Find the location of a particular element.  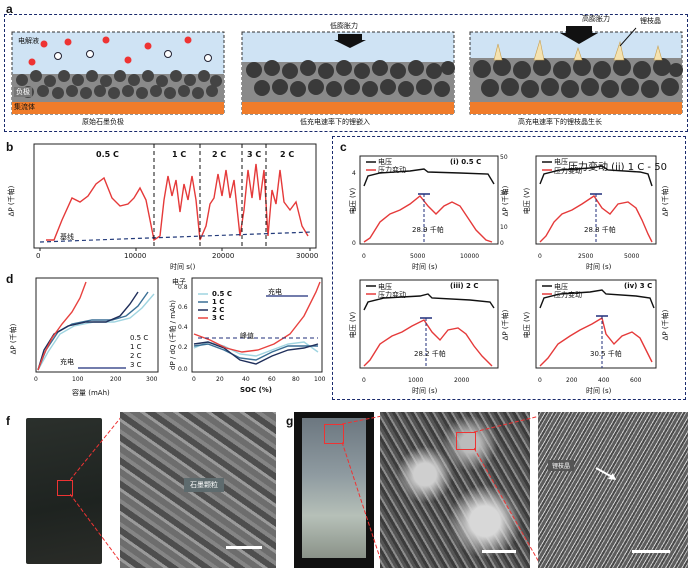

c3-ylabel-left: 电压 (V) is located at coordinates (353, 325).